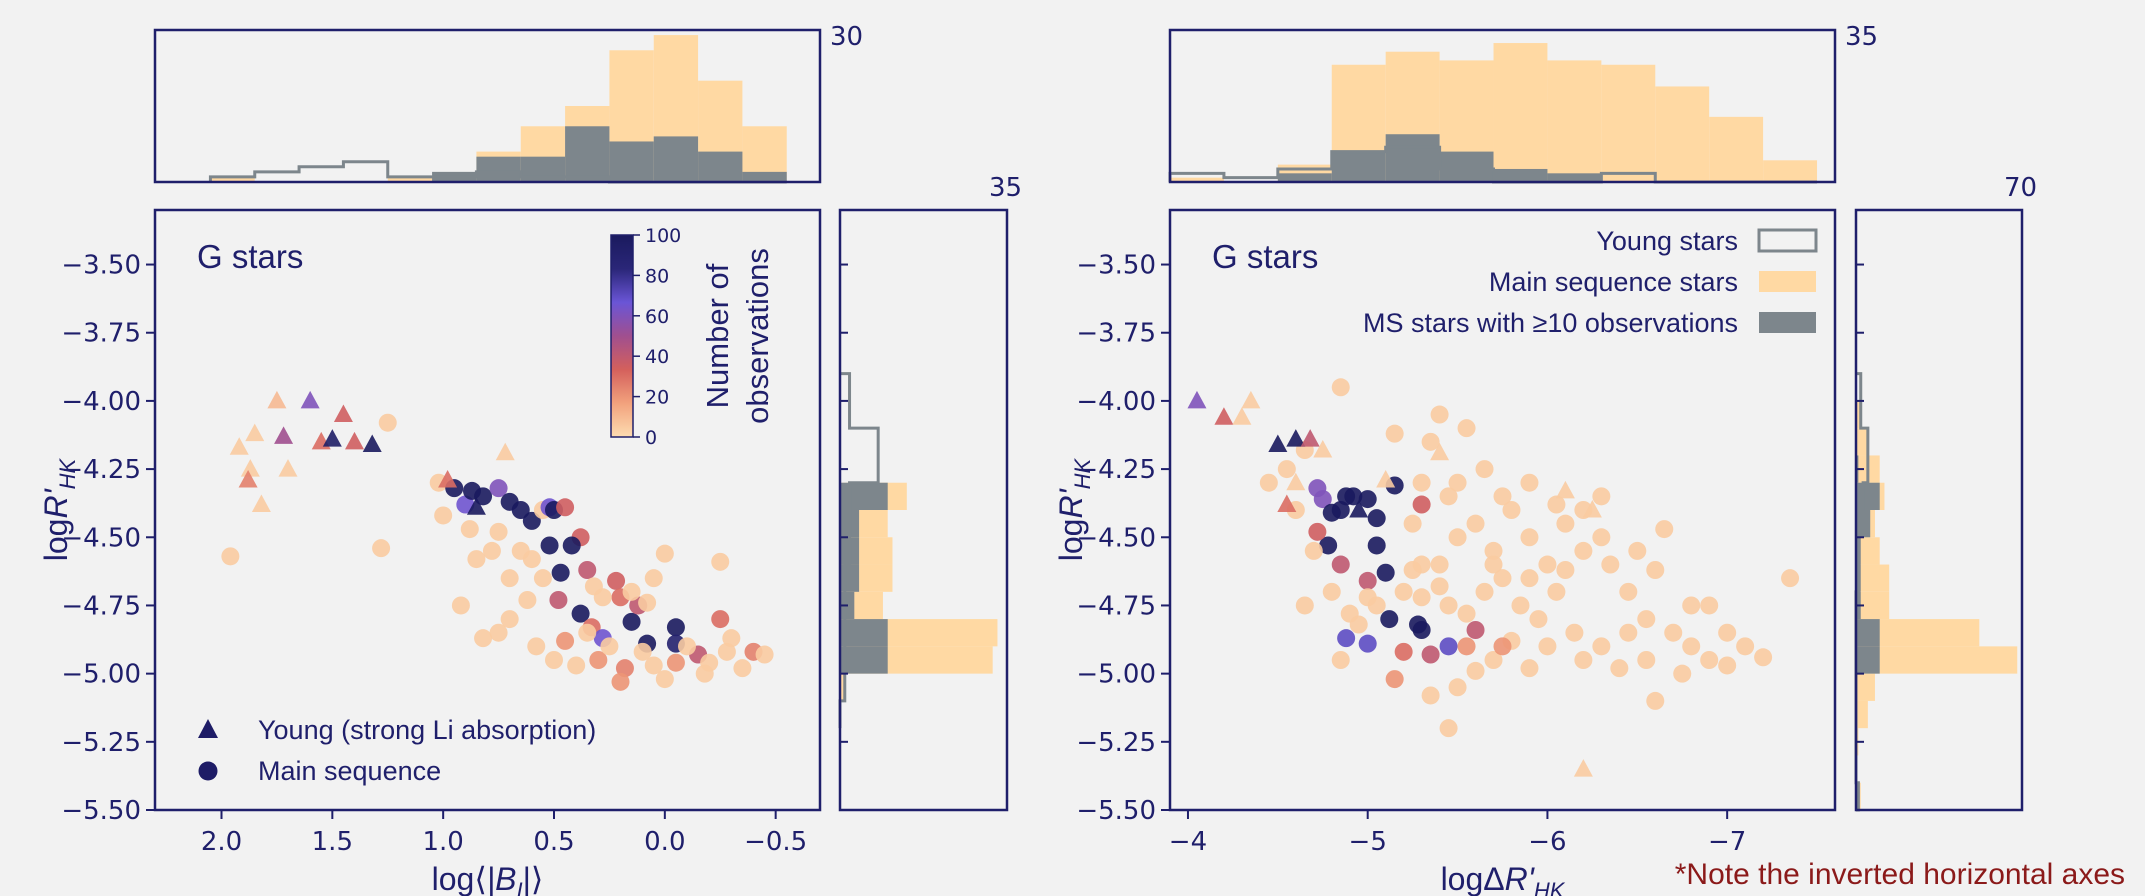 This screenshot has height=896, width=2145. What do you see at coordinates (1727, 842) in the screenshot?
I see `right-xtick-label: −7` at bounding box center [1727, 842].